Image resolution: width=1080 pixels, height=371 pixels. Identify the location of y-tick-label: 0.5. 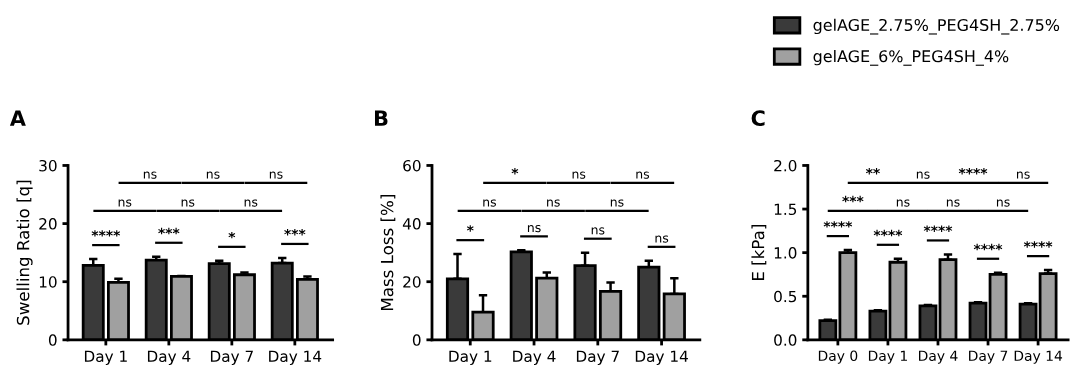
(785, 296).